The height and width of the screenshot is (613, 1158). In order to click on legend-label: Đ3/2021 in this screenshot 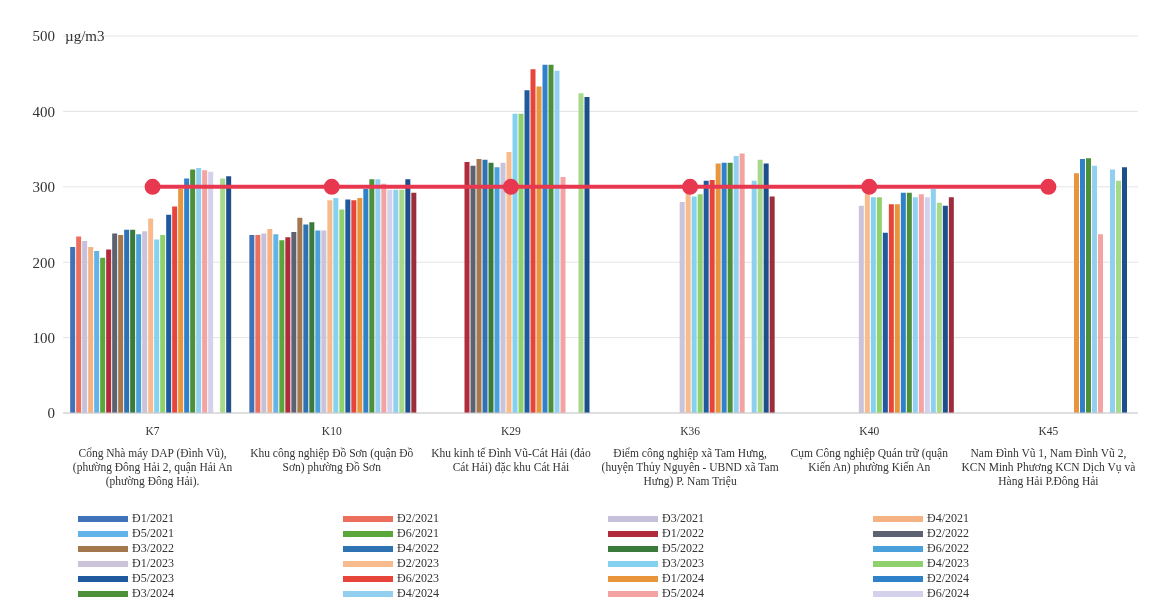, I will do `click(683, 518)`.